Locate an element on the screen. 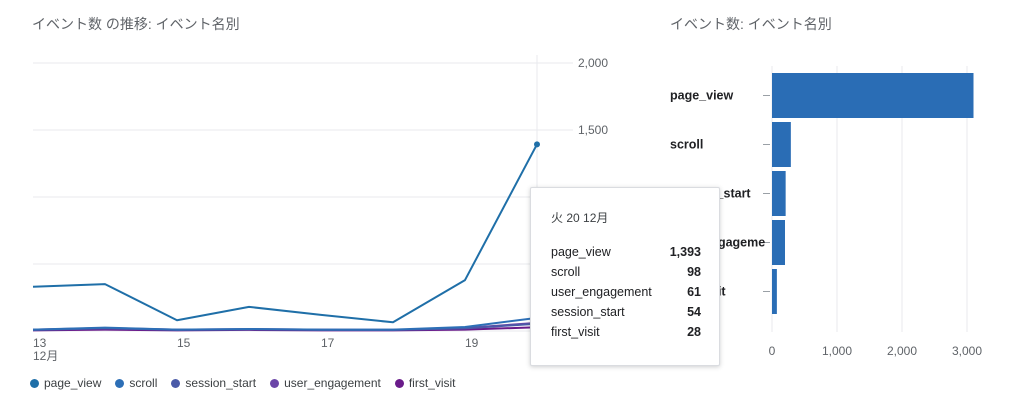  x-tick-label: 15 is located at coordinates (184, 343).